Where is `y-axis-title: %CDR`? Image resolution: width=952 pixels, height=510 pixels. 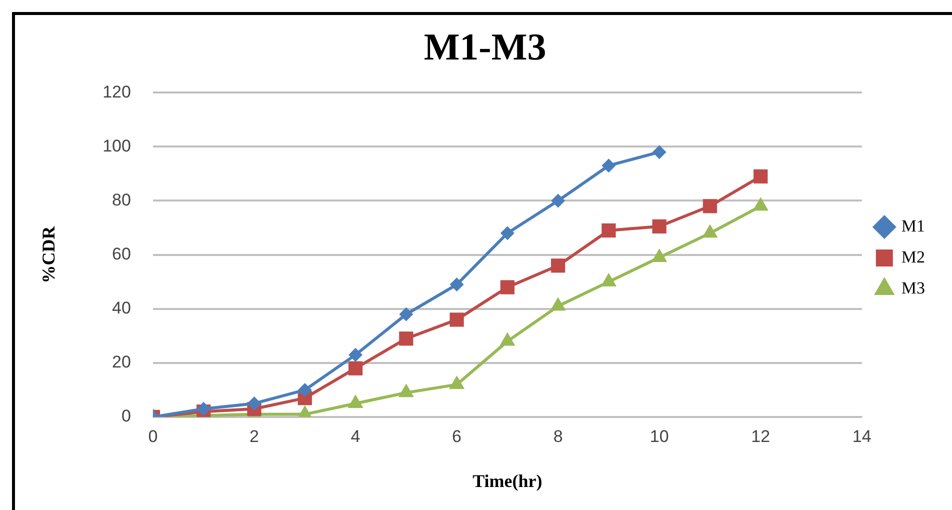 y-axis-title: %CDR is located at coordinates (48, 254).